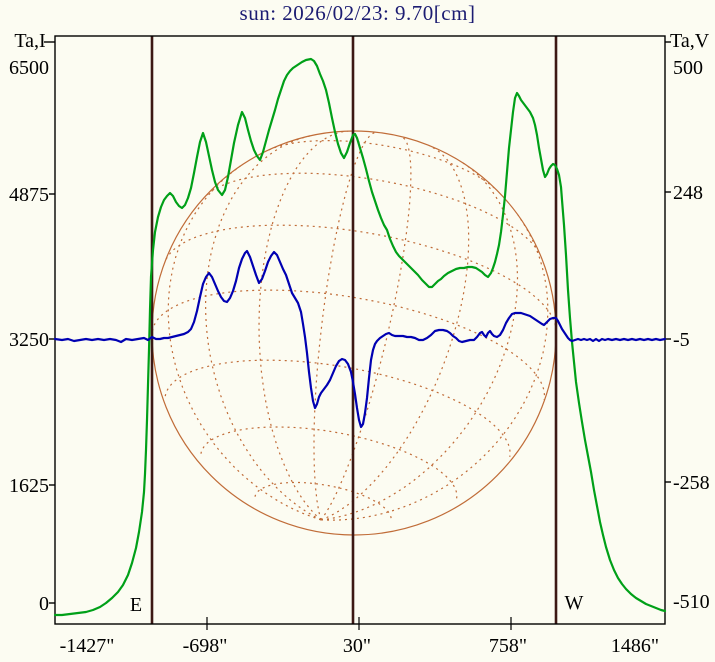 The height and width of the screenshot is (662, 715). I want to click on left-tick-label: 4875, so click(29, 195).